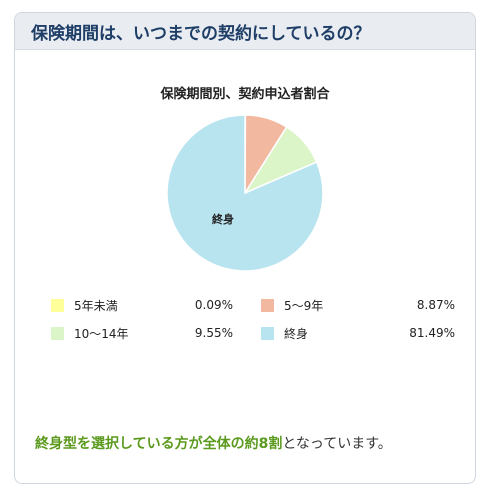  What do you see at coordinates (296, 333) in the screenshot?
I see `legend-label: 終身` at bounding box center [296, 333].